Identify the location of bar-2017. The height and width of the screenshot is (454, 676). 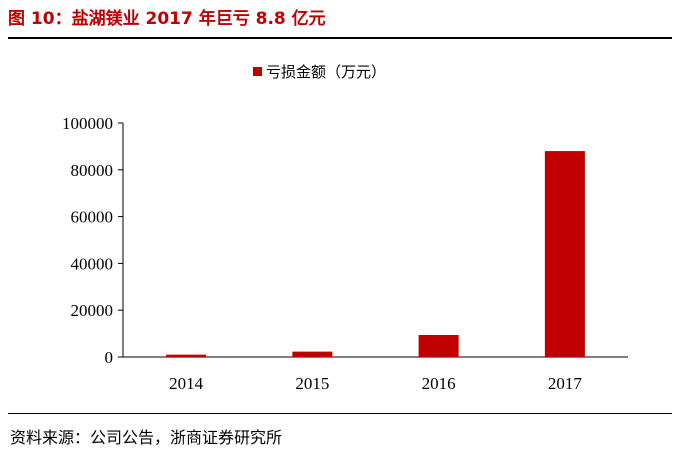
(564, 254).